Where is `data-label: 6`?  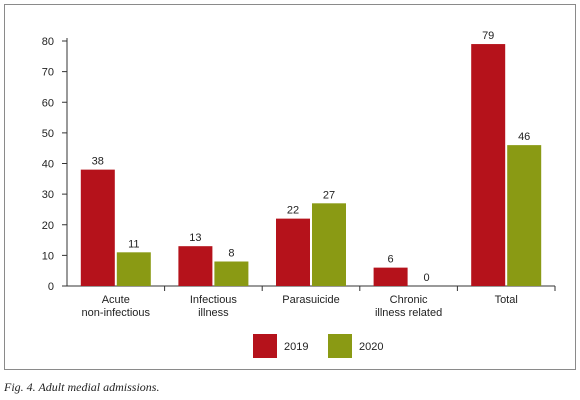
data-label: 6 is located at coordinates (391, 260).